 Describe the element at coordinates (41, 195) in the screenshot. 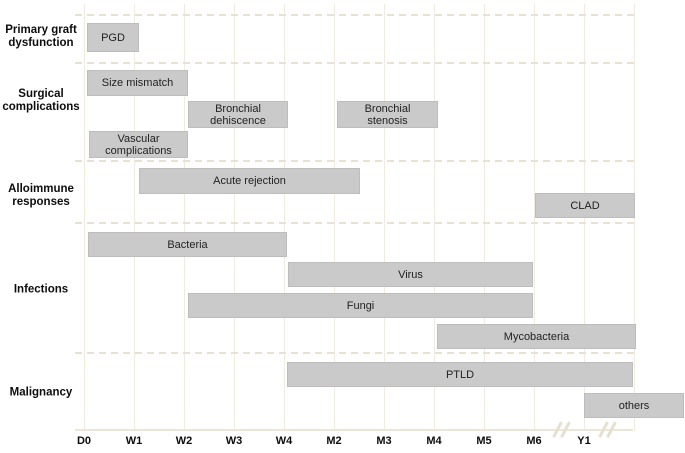

I see `category-label-alloimmune: Alloimmune responses` at that location.